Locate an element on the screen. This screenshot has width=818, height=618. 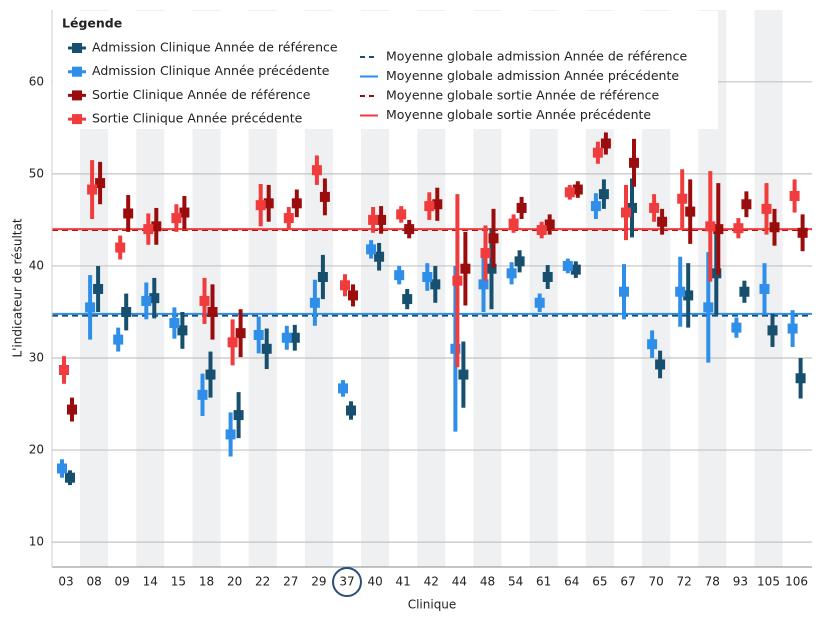
legend-label: Moyenne globale sortie Année précédente is located at coordinates (518, 114).